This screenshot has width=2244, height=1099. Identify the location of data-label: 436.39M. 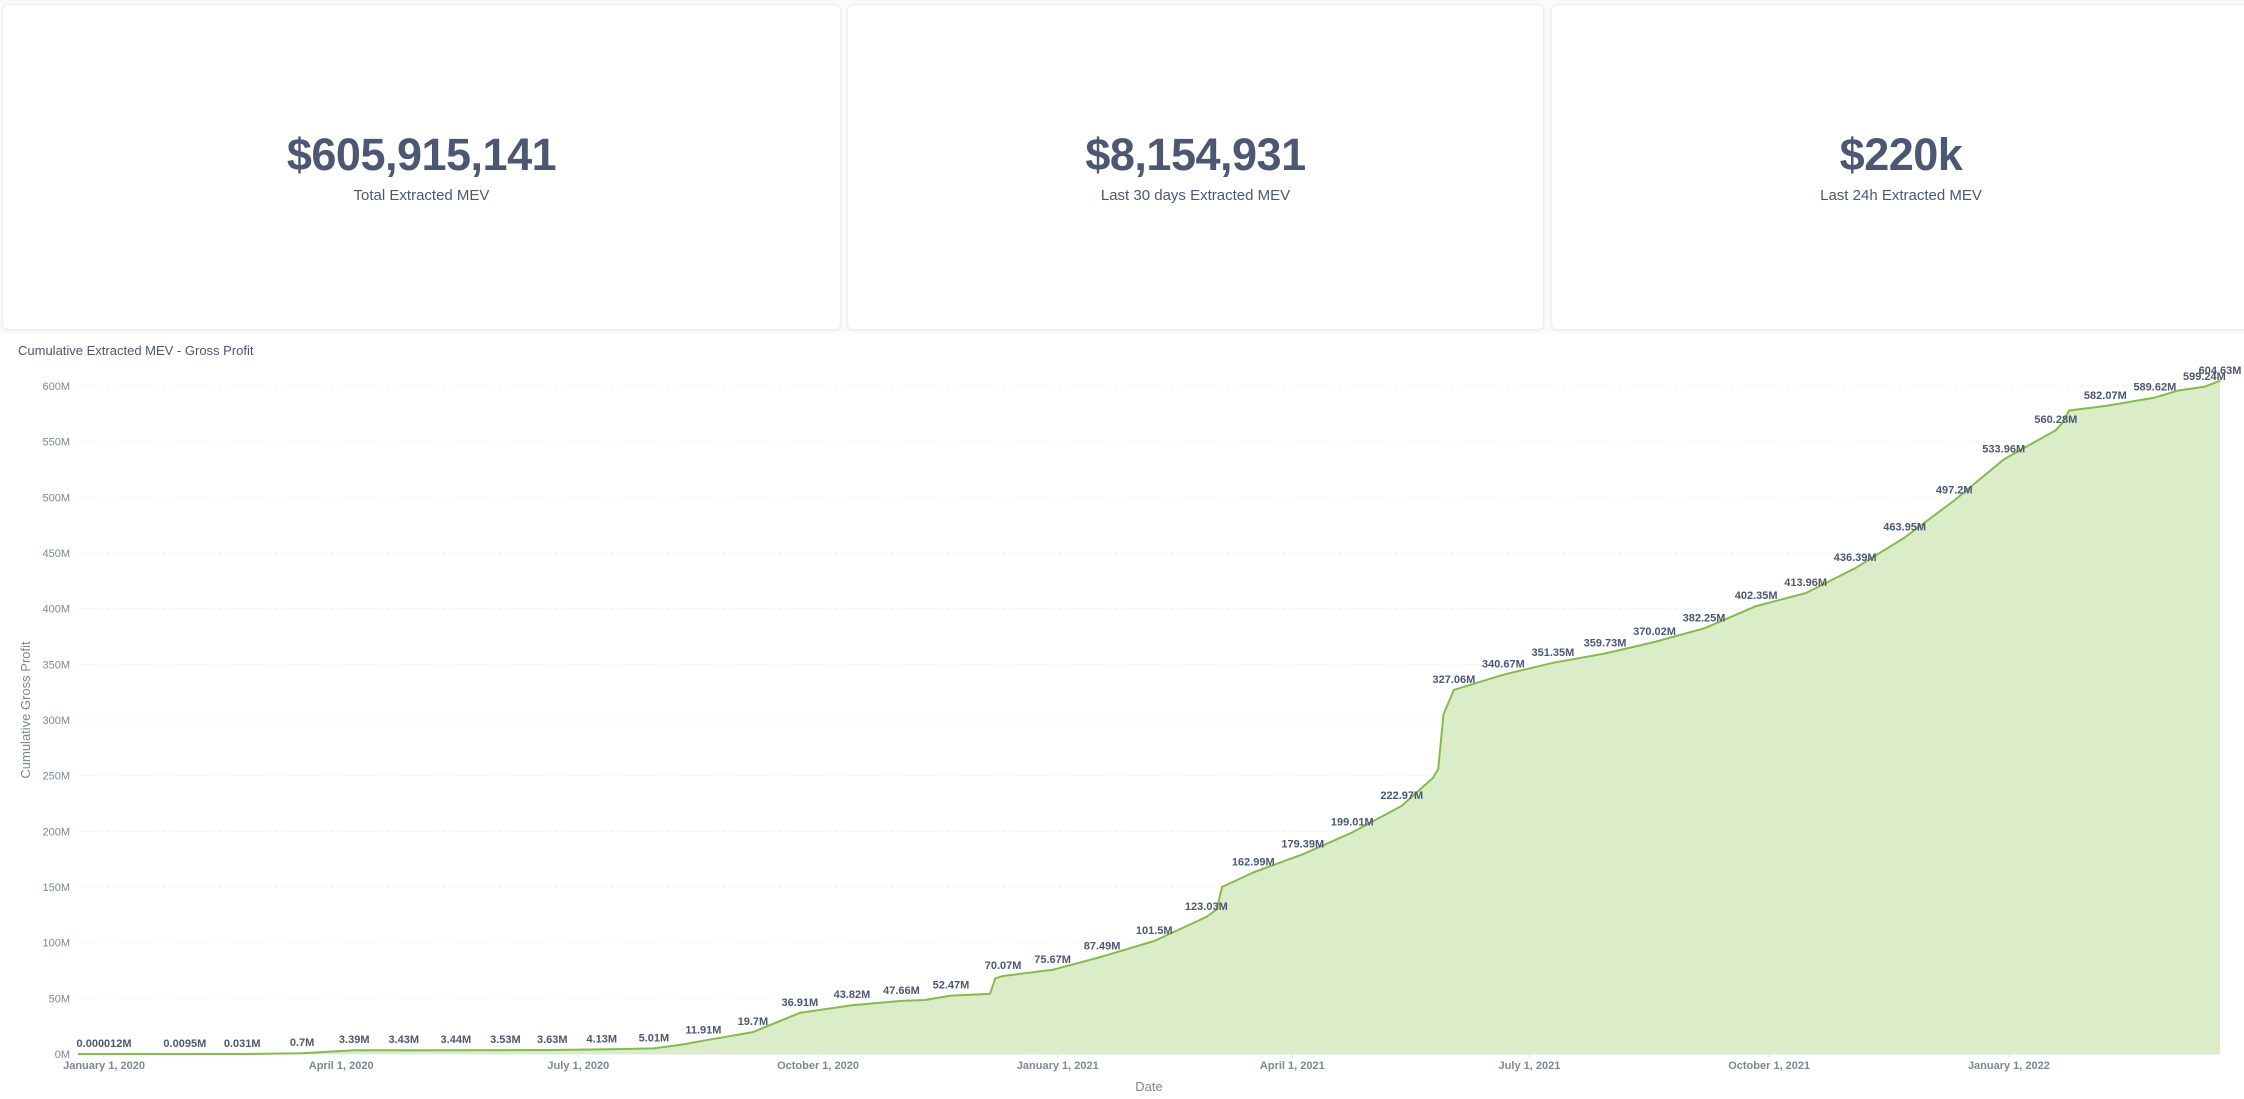
(1855, 558).